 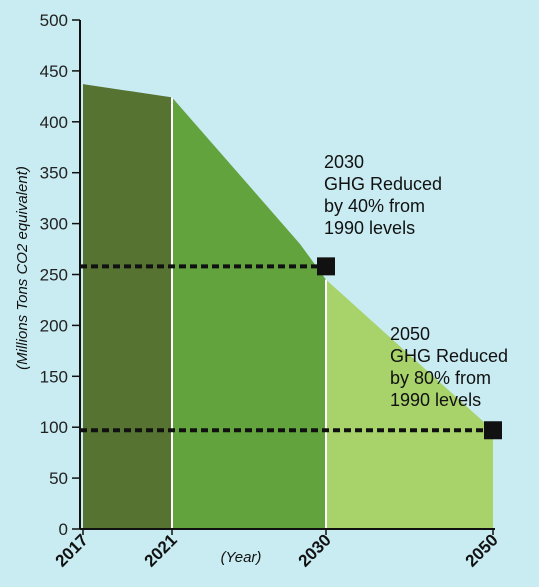 What do you see at coordinates (58, 478) in the screenshot?
I see `y-tick-label: 50` at bounding box center [58, 478].